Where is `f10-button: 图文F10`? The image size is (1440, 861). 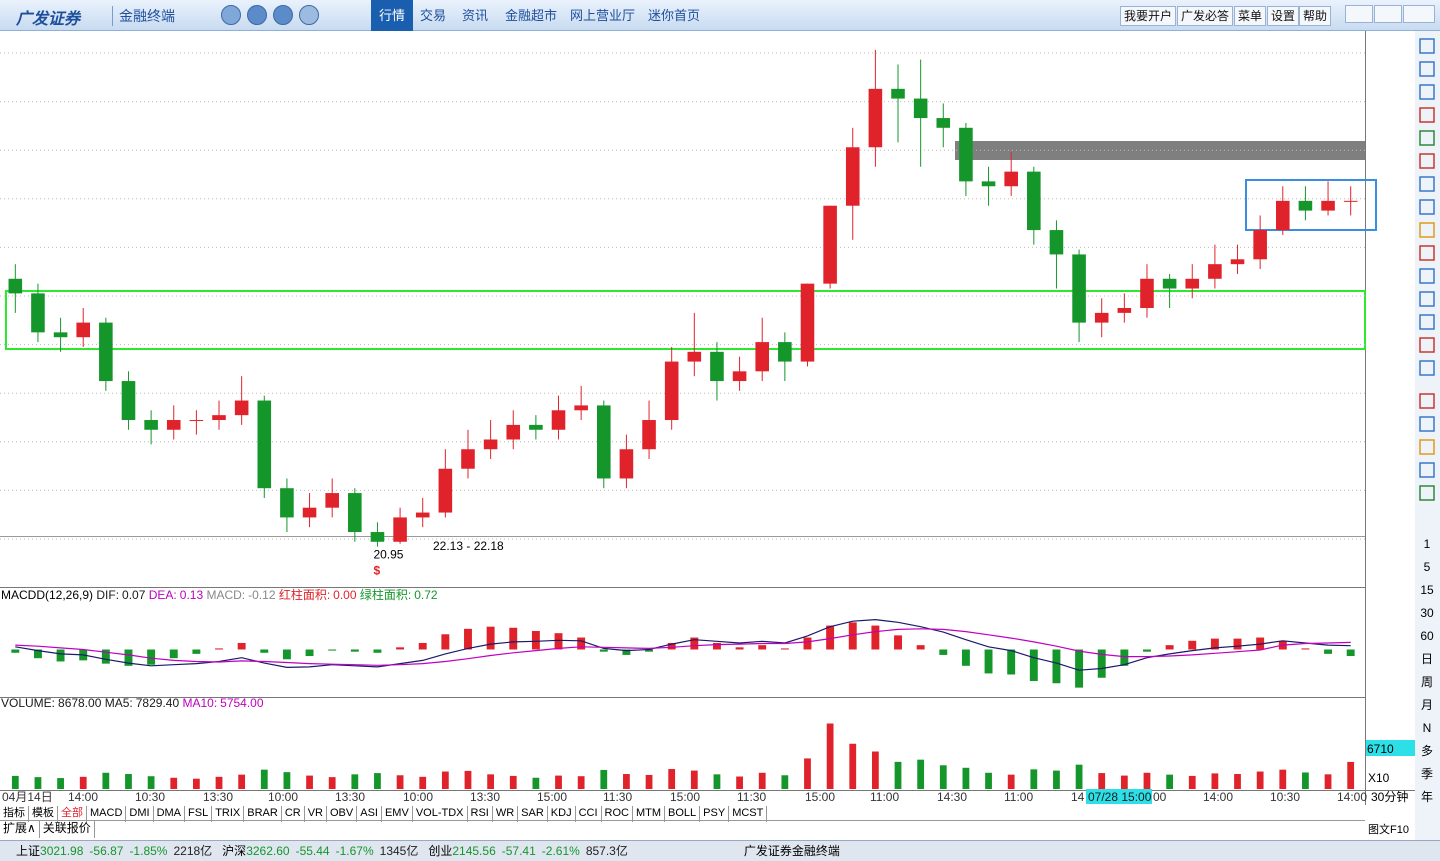 f10-button: 图文F10 is located at coordinates (1388, 830).